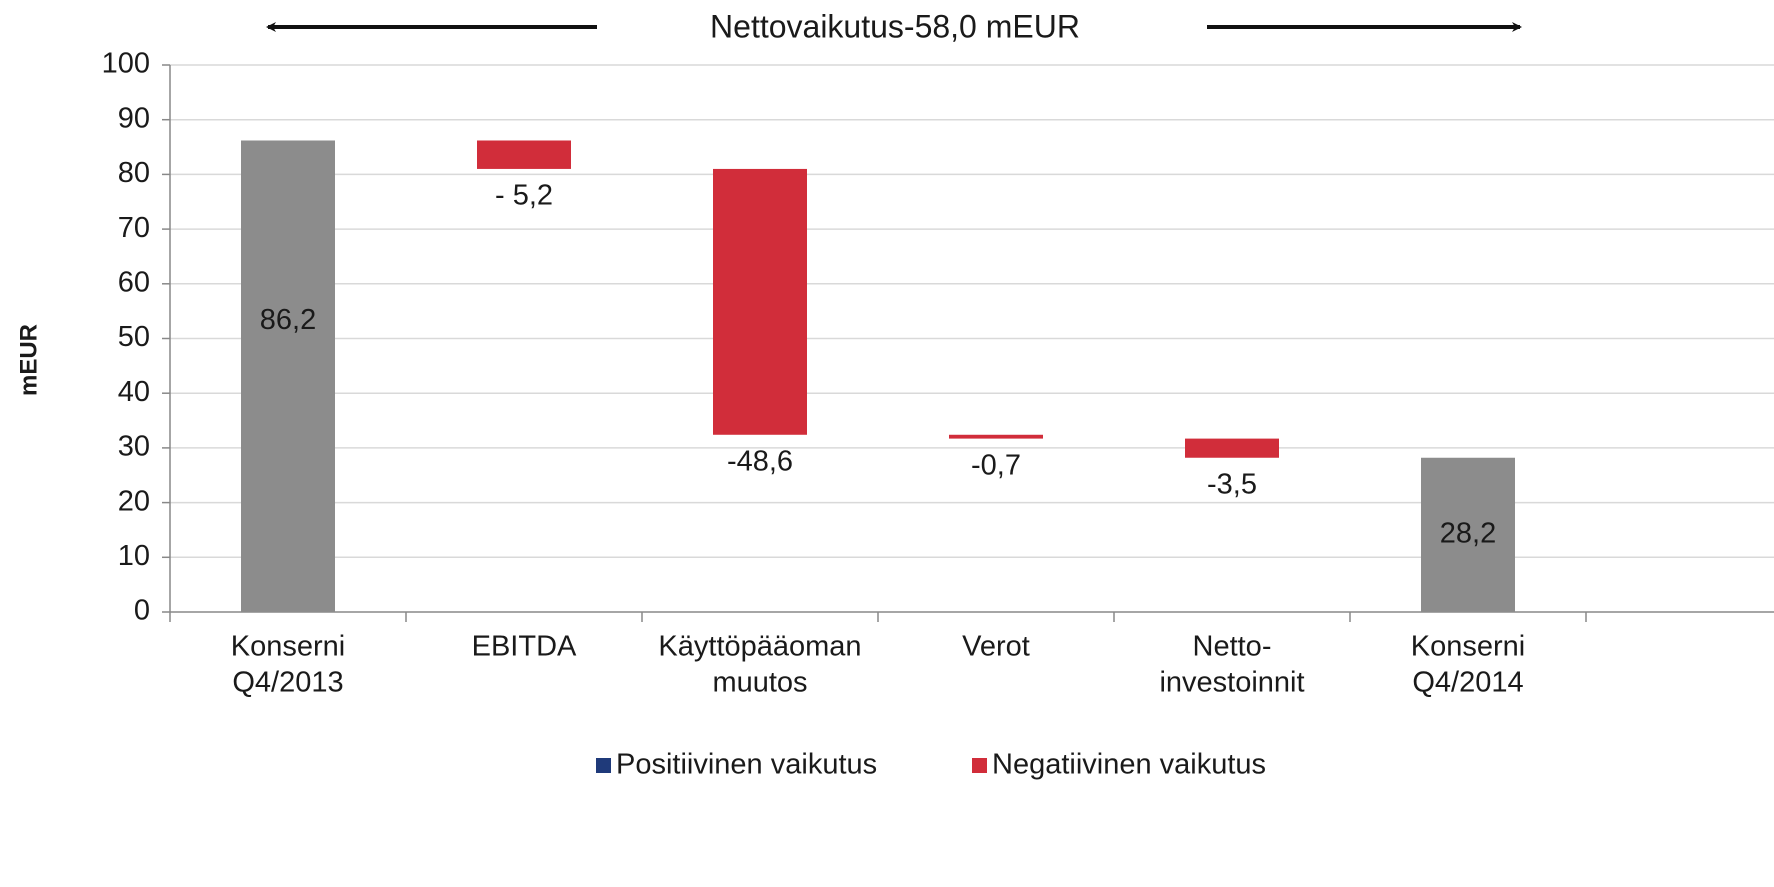 This screenshot has width=1774, height=887. Describe the element at coordinates (1129, 765) in the screenshot. I see `legend-label: Negatiivinen vaikutus` at that location.